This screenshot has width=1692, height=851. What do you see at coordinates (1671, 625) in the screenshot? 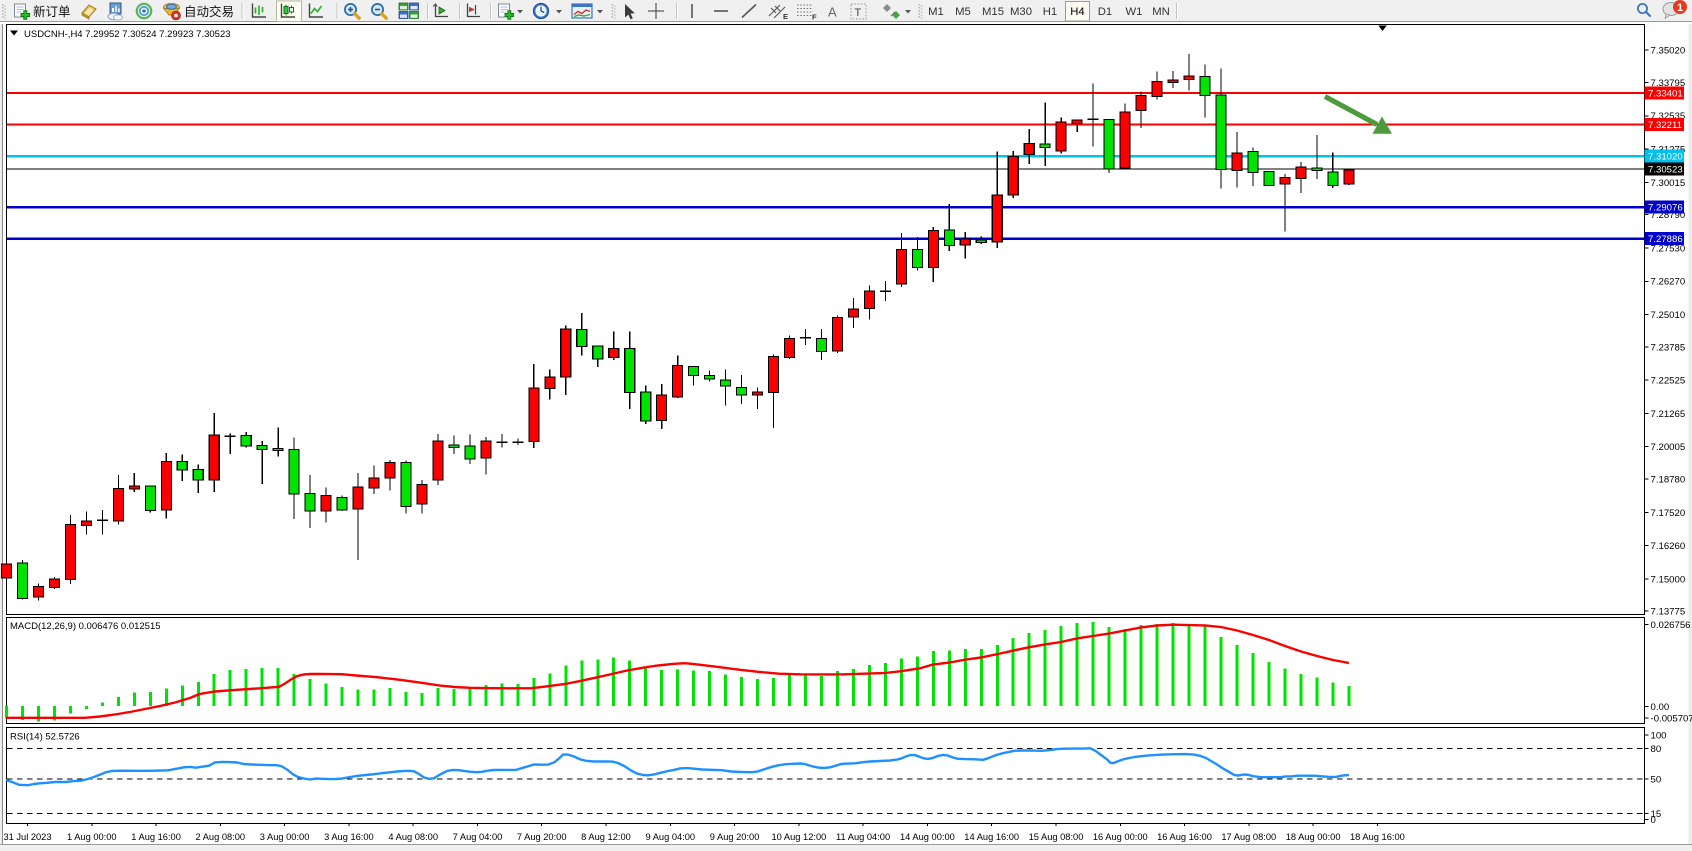
I see `svg-text: 0.026756` at bounding box center [1671, 625].